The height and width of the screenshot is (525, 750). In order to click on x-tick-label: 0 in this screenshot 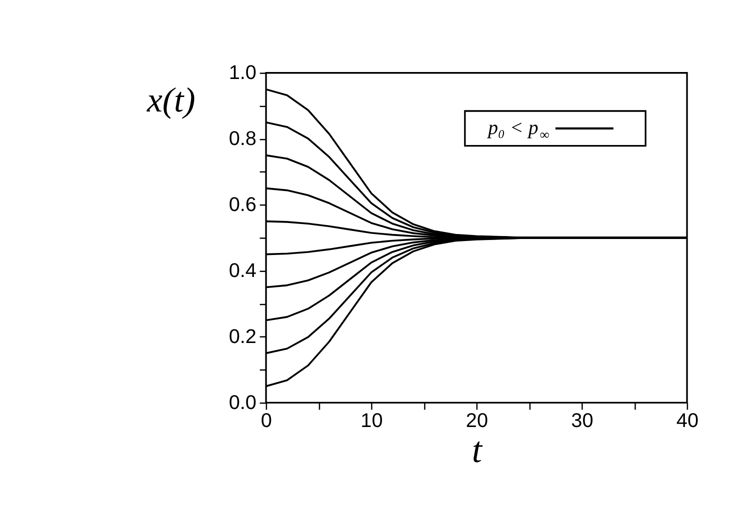, I will do `click(266, 421)`.